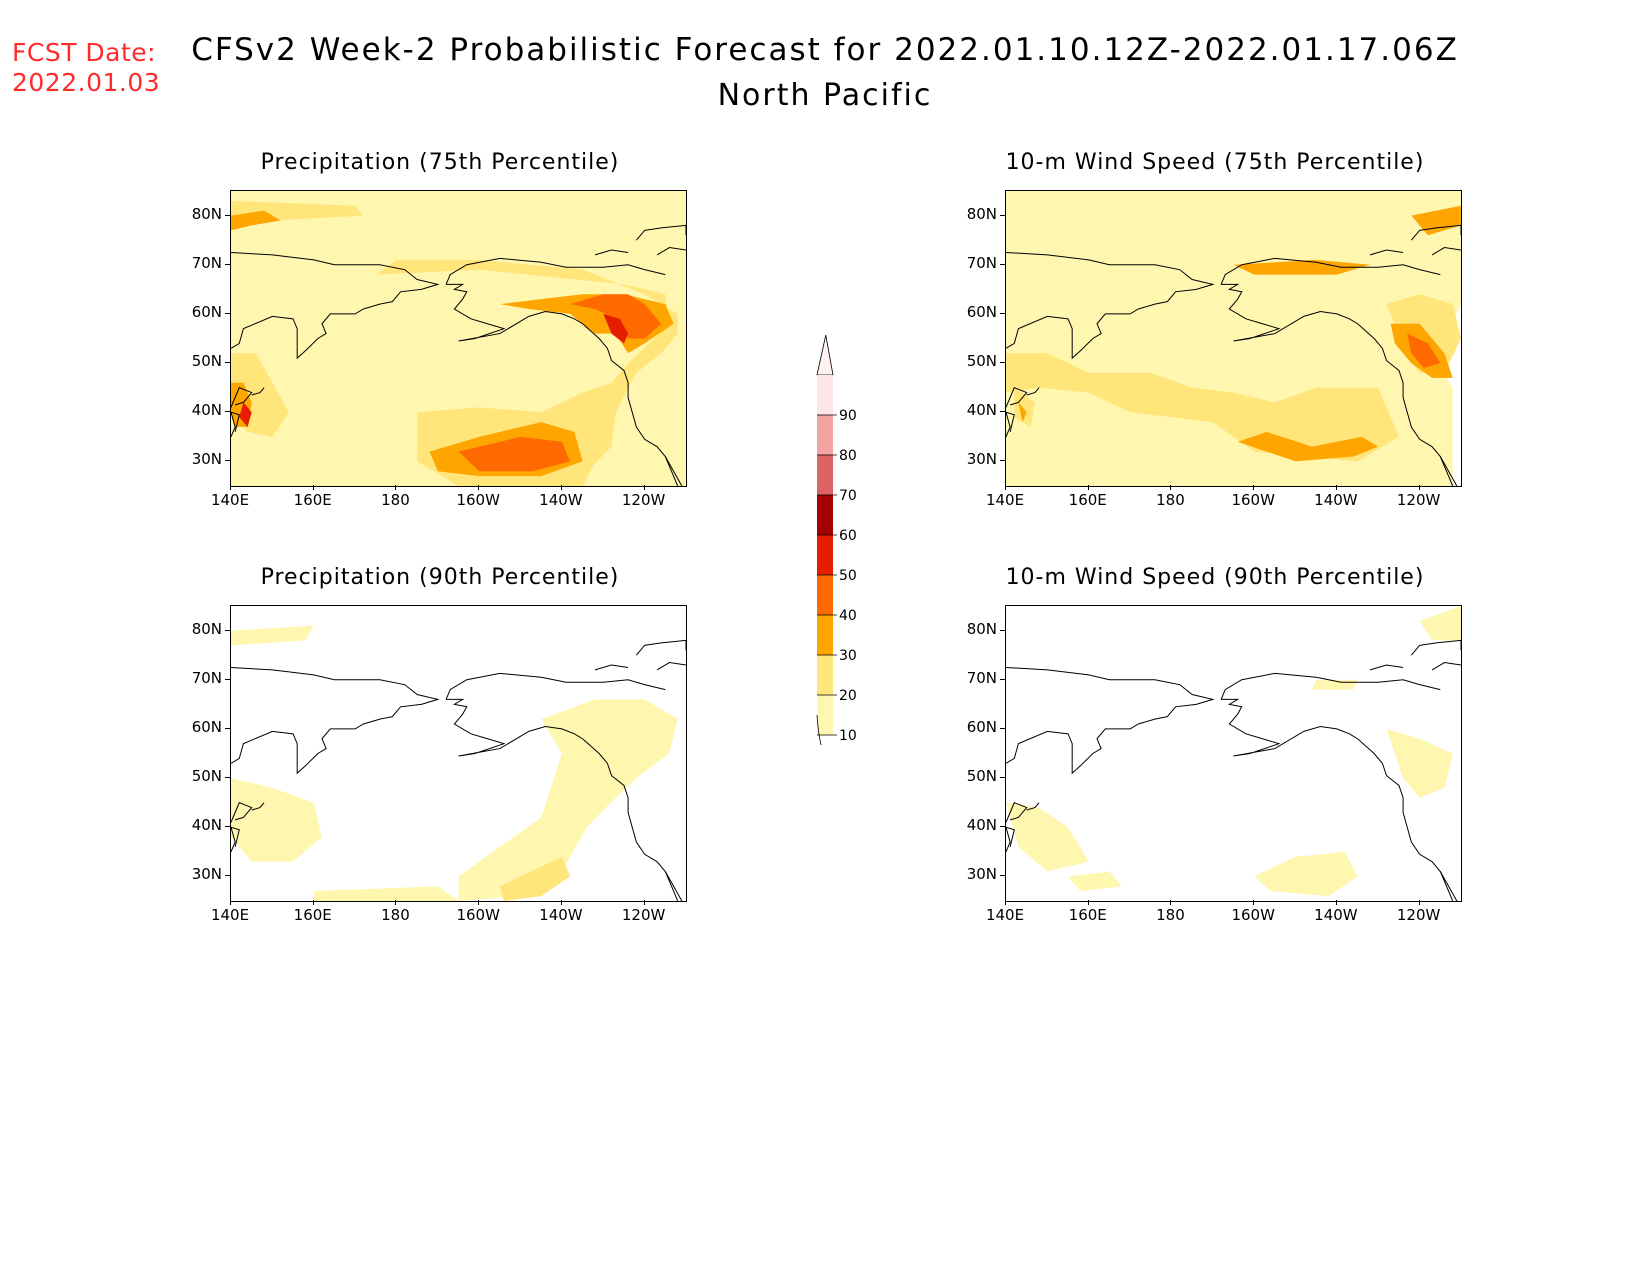  Describe the element at coordinates (848, 576) in the screenshot. I see `colorbar-label: 50` at that location.